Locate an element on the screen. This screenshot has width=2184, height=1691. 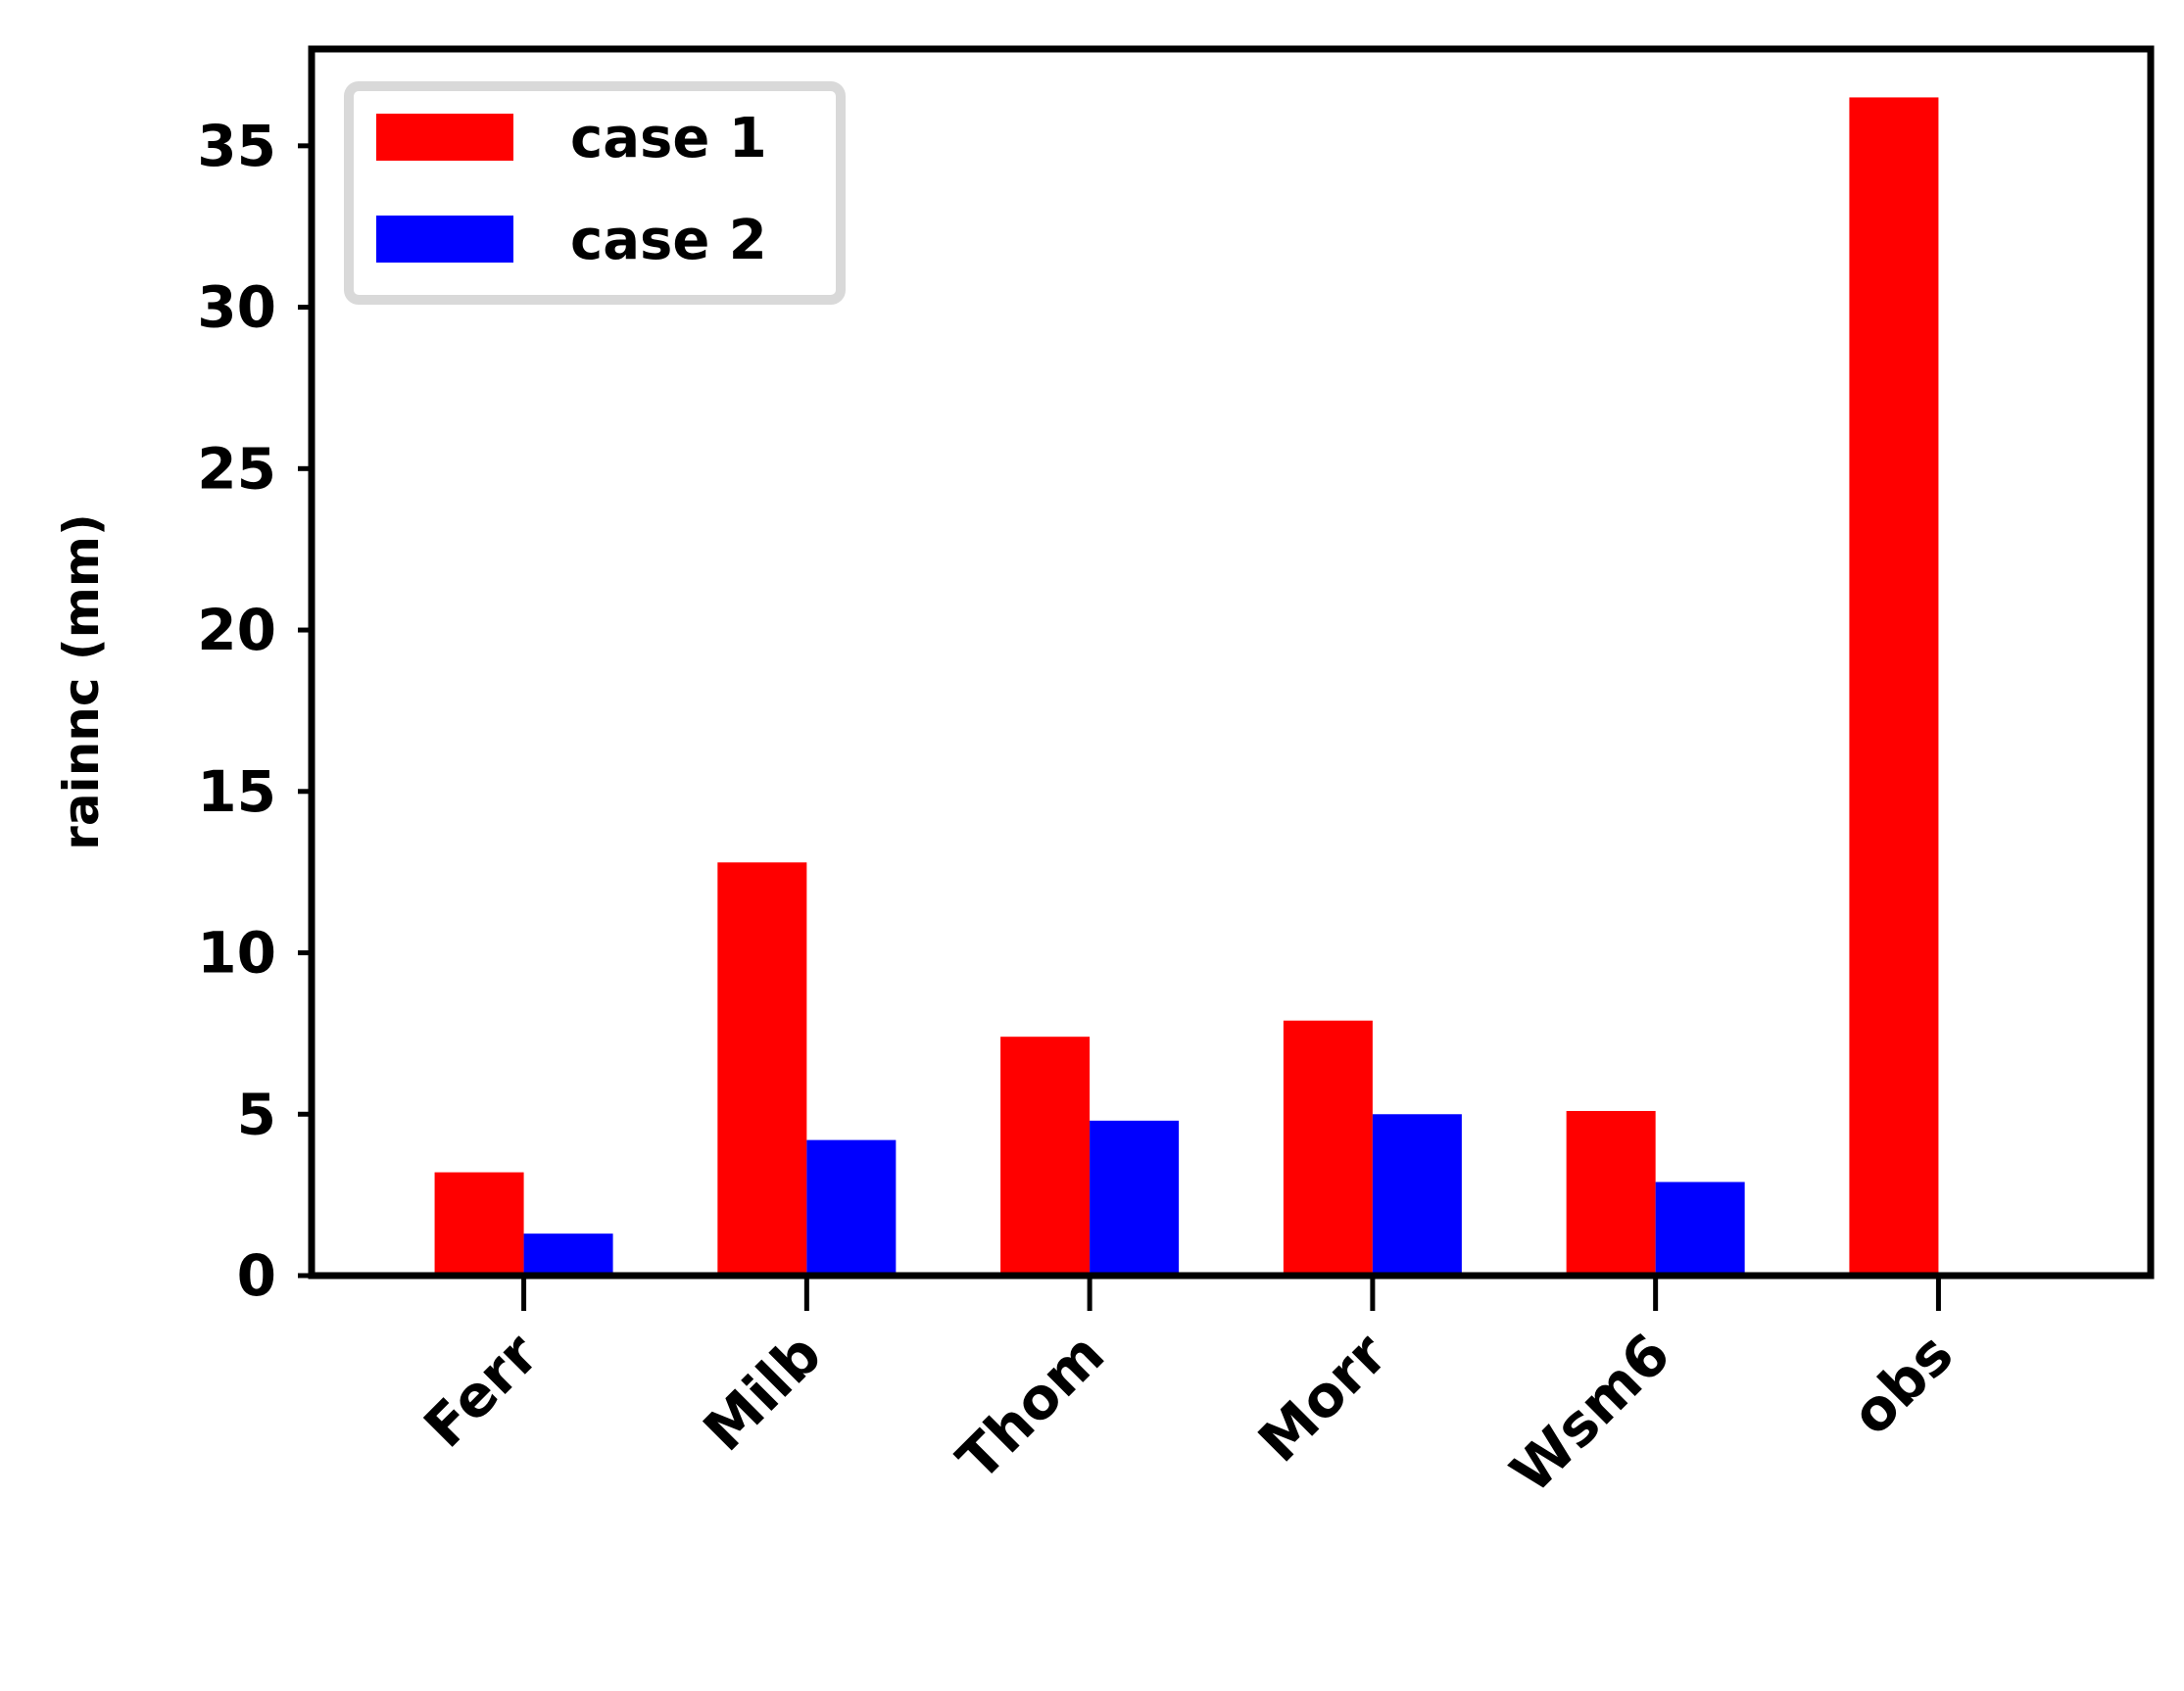
x-tick-label-wsm6: Wsm6 is located at coordinates (1590, 1413).